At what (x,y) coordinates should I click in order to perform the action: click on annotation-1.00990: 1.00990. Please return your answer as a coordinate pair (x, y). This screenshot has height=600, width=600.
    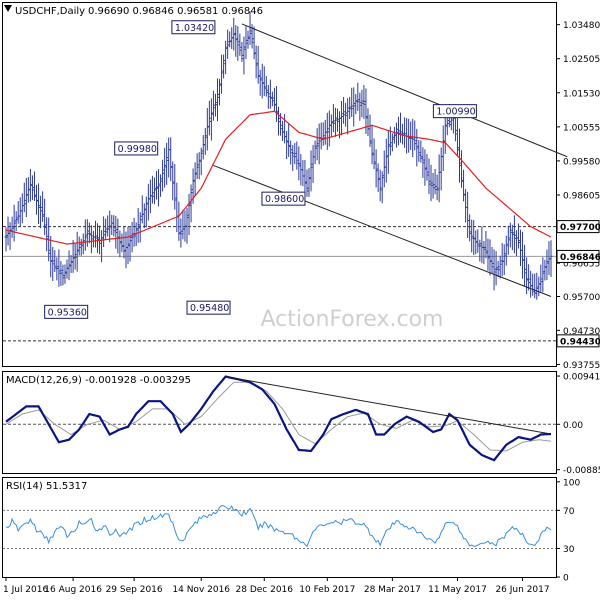
    Looking at the image, I should click on (454, 111).